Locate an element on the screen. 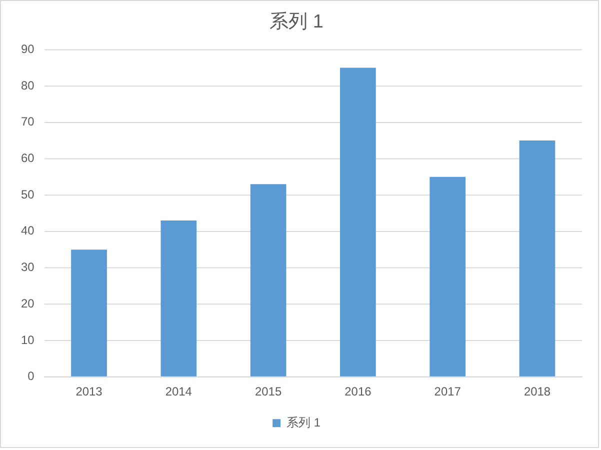 The image size is (601, 450). y-tick-label: 70 is located at coordinates (27, 121).